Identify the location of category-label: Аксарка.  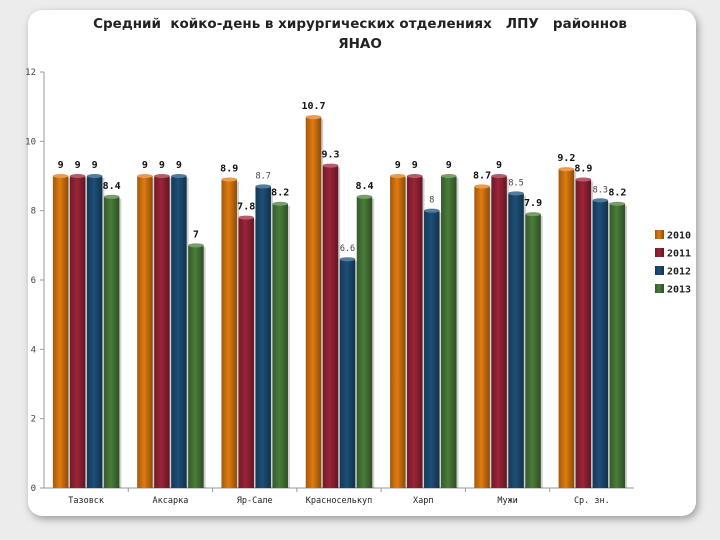
(171, 501).